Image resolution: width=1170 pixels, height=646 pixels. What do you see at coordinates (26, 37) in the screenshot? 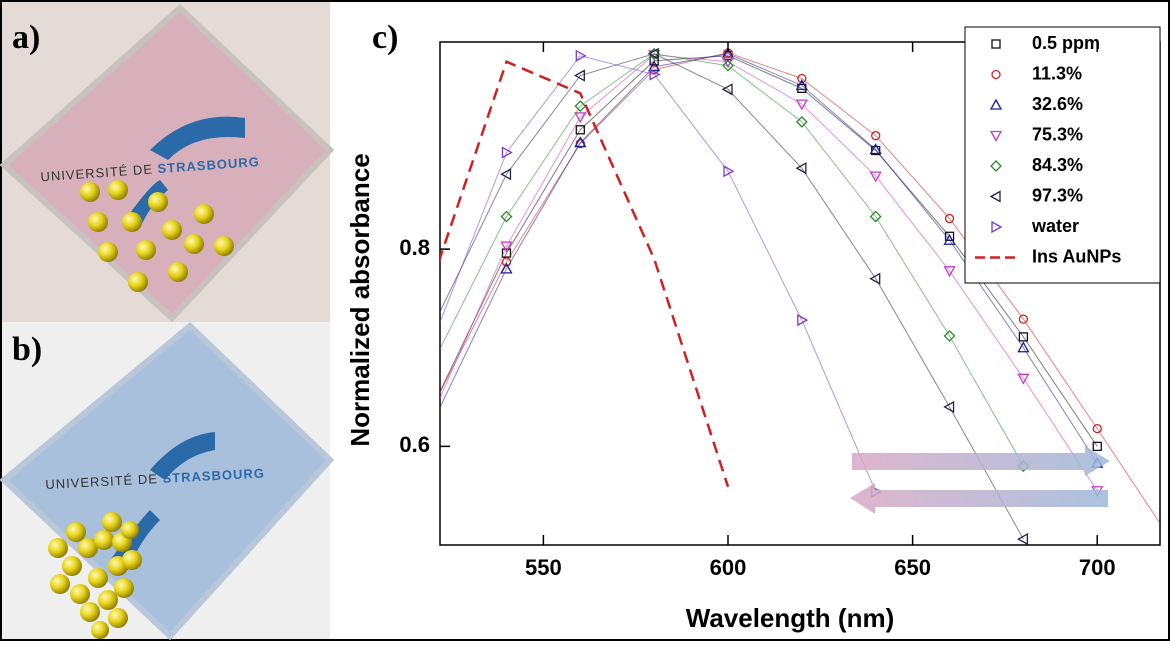
I see `panel-label: a)` at bounding box center [26, 37].